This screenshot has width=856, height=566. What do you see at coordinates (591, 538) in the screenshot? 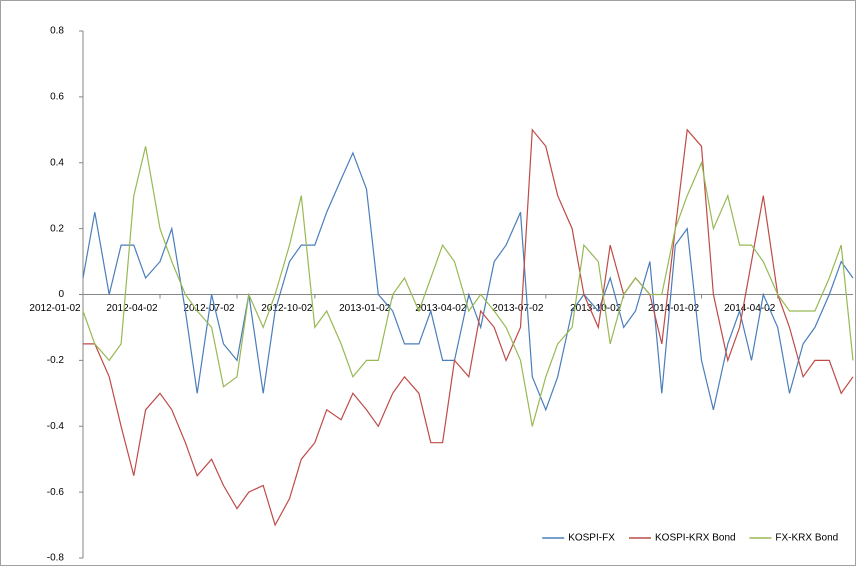
I see `legend-label: KOSPI-FX` at bounding box center [591, 538].